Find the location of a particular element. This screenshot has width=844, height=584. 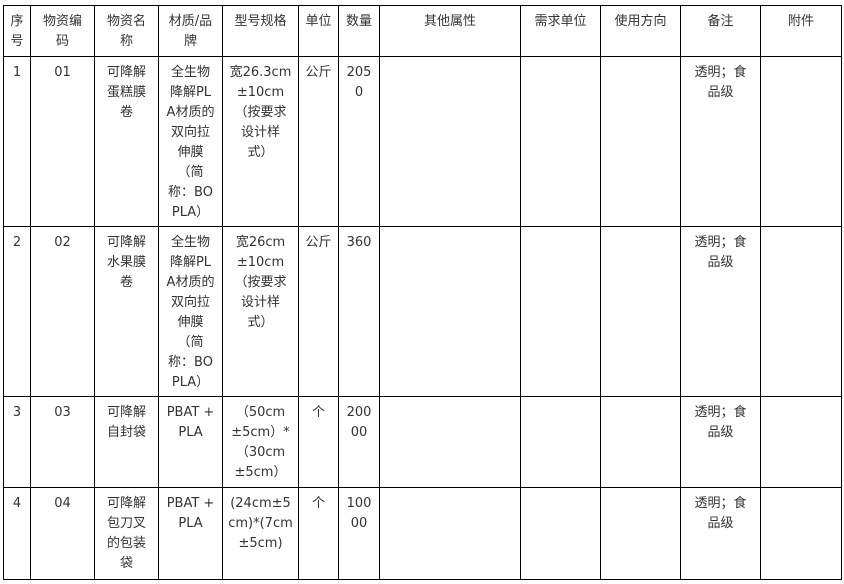

header-material: 材质/品 牌 is located at coordinates (190, 31).